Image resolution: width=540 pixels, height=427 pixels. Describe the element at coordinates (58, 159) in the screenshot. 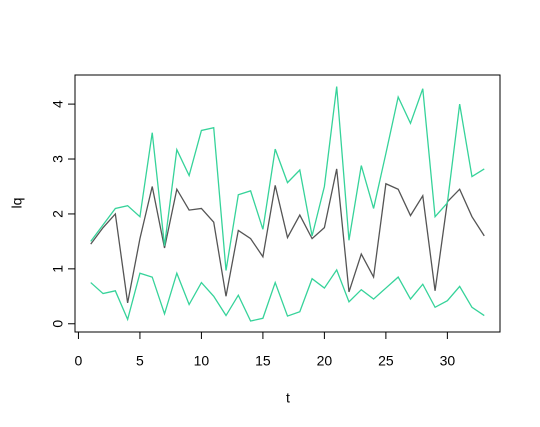

I see `y-tick-label: 3` at that location.